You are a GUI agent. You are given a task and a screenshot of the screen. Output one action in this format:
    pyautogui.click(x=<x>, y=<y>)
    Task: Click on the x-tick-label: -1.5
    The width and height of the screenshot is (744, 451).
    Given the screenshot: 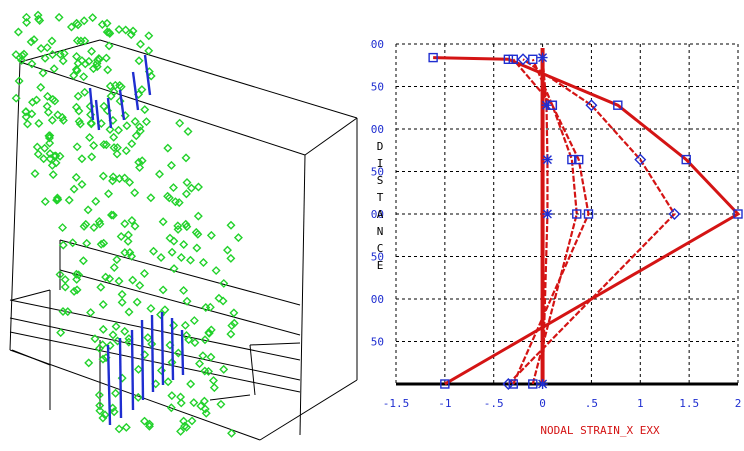 What is the action you would take?
    pyautogui.click(x=396, y=403)
    